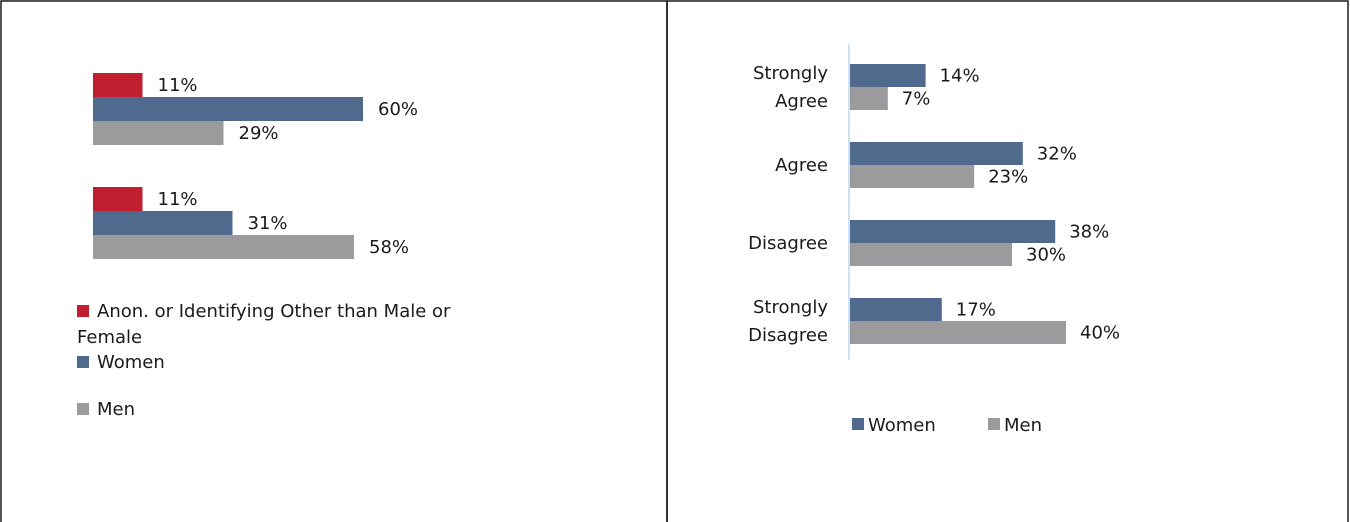 The width and height of the screenshot is (1350, 522). What do you see at coordinates (83, 311) in the screenshot?
I see `legend-swatch-anon` at bounding box center [83, 311].